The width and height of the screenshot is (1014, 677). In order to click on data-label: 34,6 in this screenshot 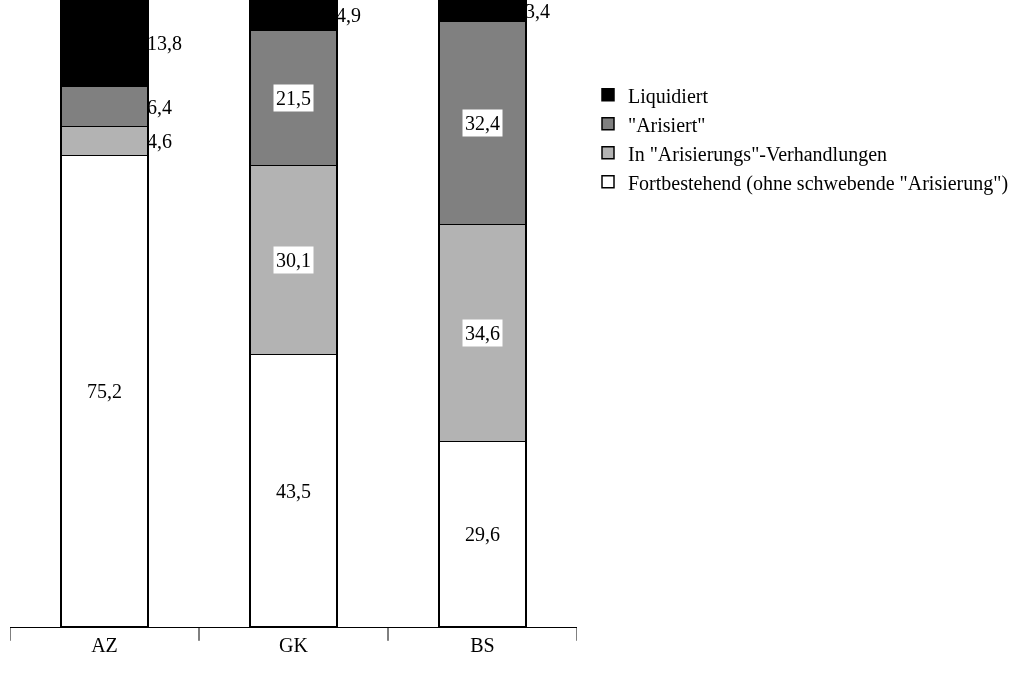, I will do `click(482, 333)`.